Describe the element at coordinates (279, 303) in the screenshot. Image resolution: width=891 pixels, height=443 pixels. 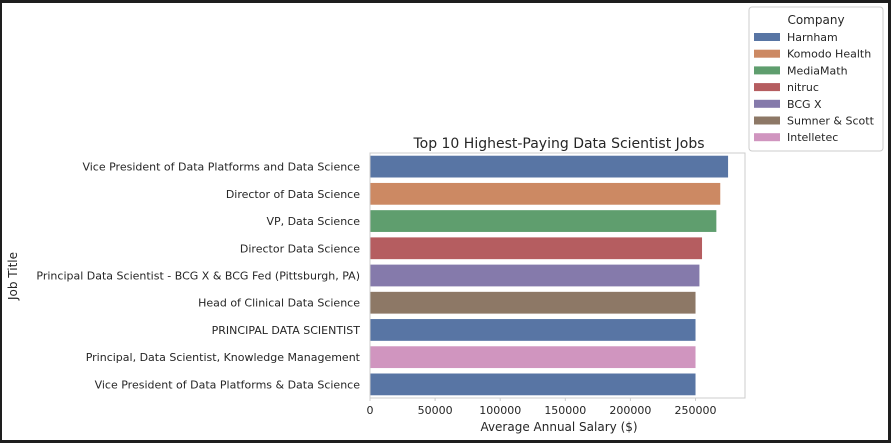
I see `y-tick-label: Head of Clinical Data Science` at that location.